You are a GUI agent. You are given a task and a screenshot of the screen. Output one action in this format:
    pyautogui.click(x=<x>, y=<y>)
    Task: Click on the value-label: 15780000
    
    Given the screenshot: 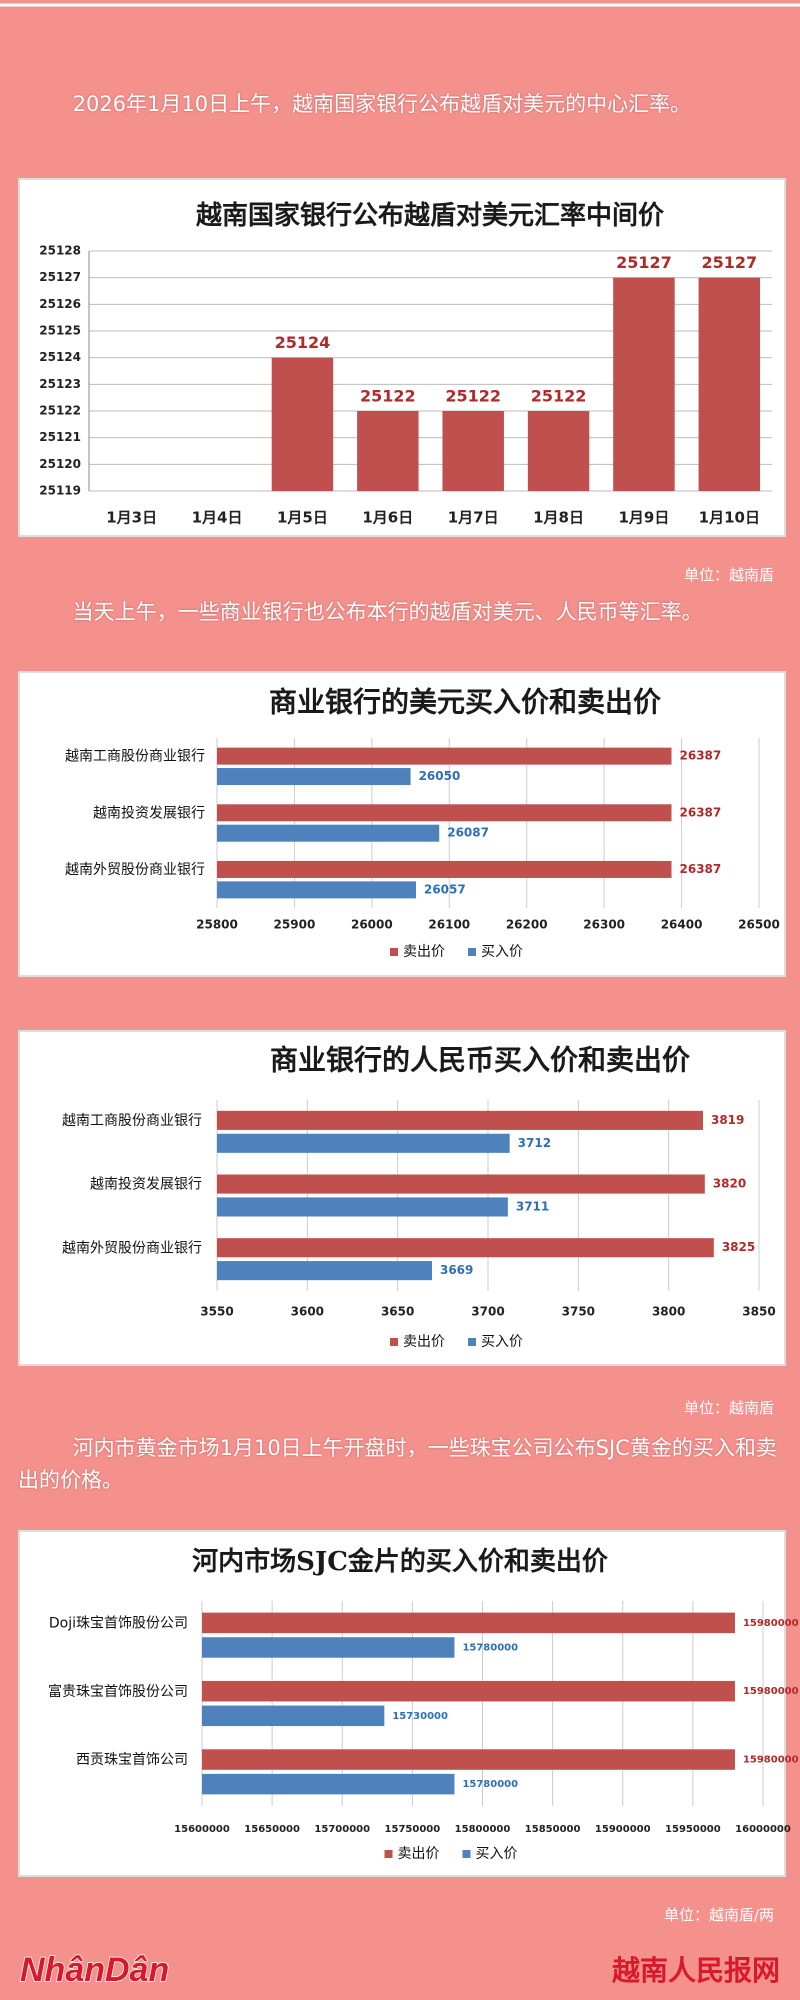 What is the action you would take?
    pyautogui.click(x=490, y=1784)
    